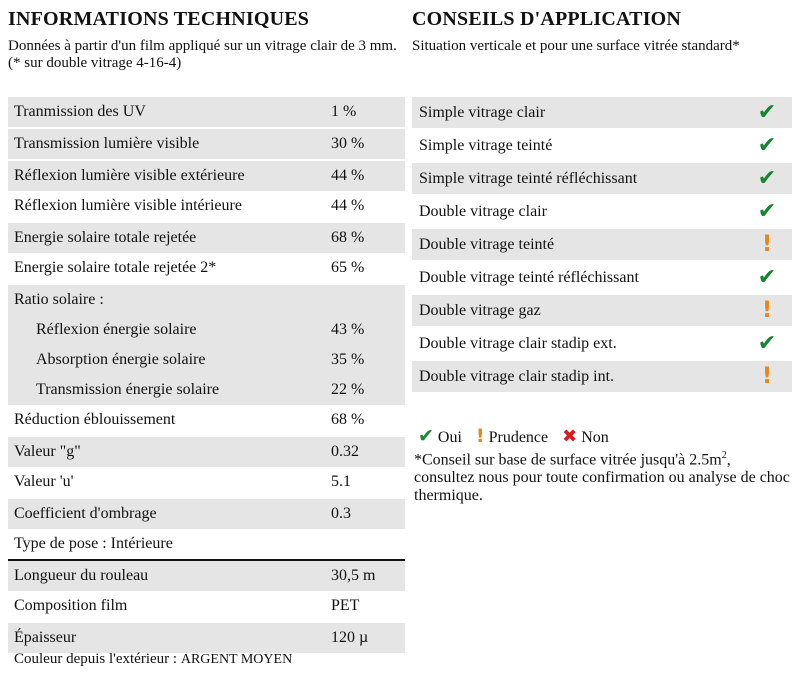  What do you see at coordinates (577, 310) in the screenshot?
I see `row-label: Double vitrage gaz` at bounding box center [577, 310].